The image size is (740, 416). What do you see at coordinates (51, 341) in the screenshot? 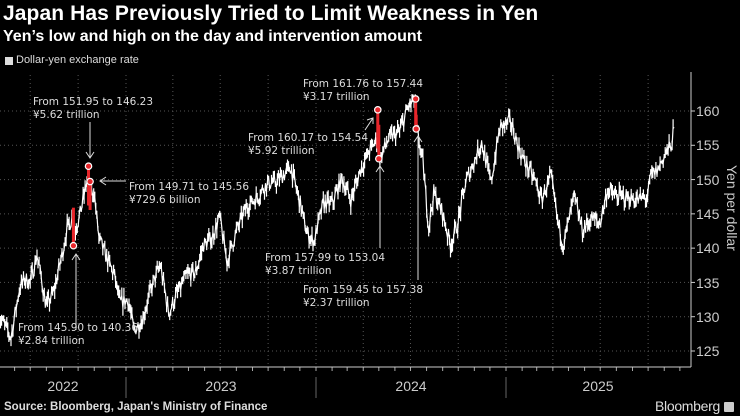
I see `annotation-amount: ¥2.84 trillion` at bounding box center [51, 341].